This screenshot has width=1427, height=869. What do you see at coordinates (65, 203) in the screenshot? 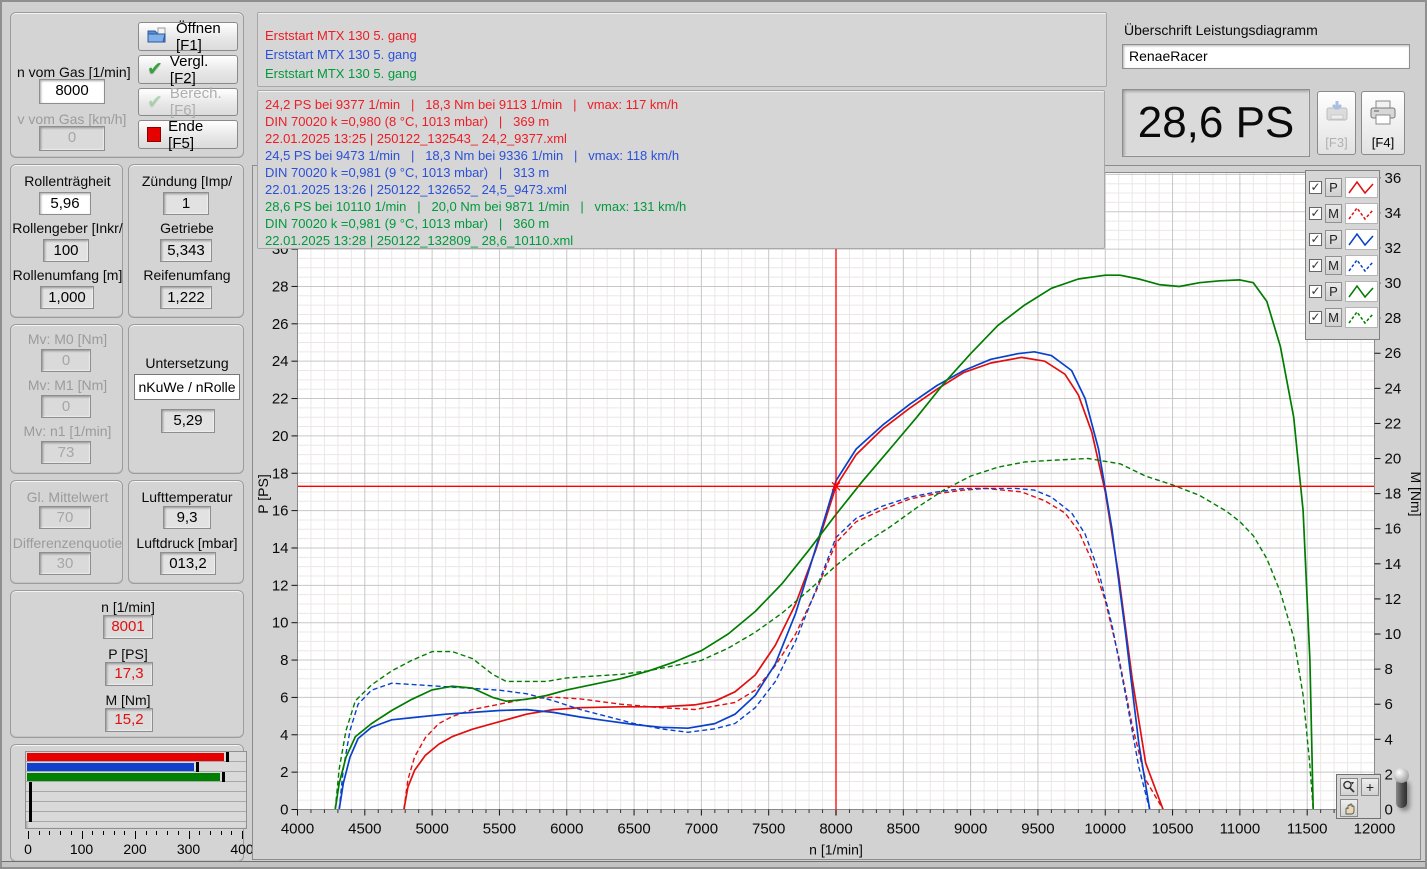
I see `roller-inertia-input: 5,96` at bounding box center [65, 203].